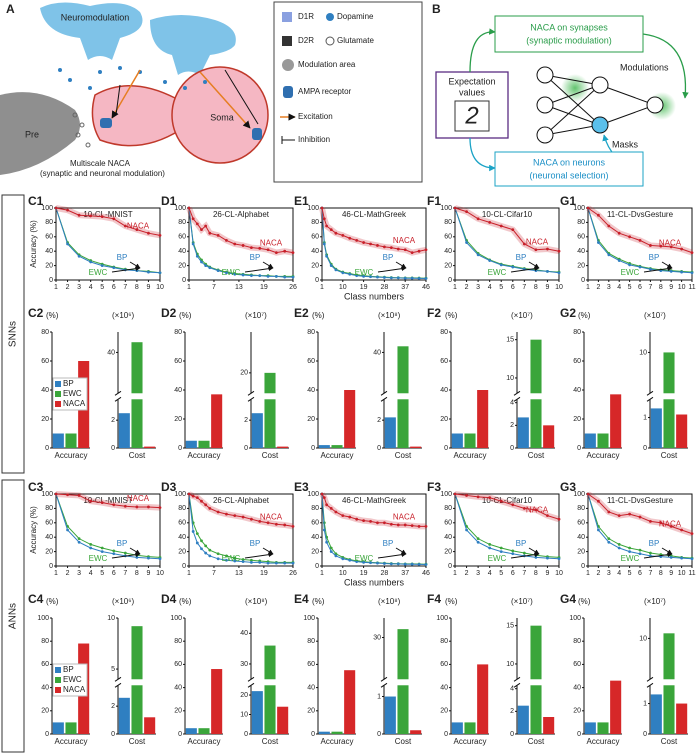  What do you see at coordinates (313, 208) in the screenshot?
I see `y-tick-label: 100` at bounding box center [313, 208].